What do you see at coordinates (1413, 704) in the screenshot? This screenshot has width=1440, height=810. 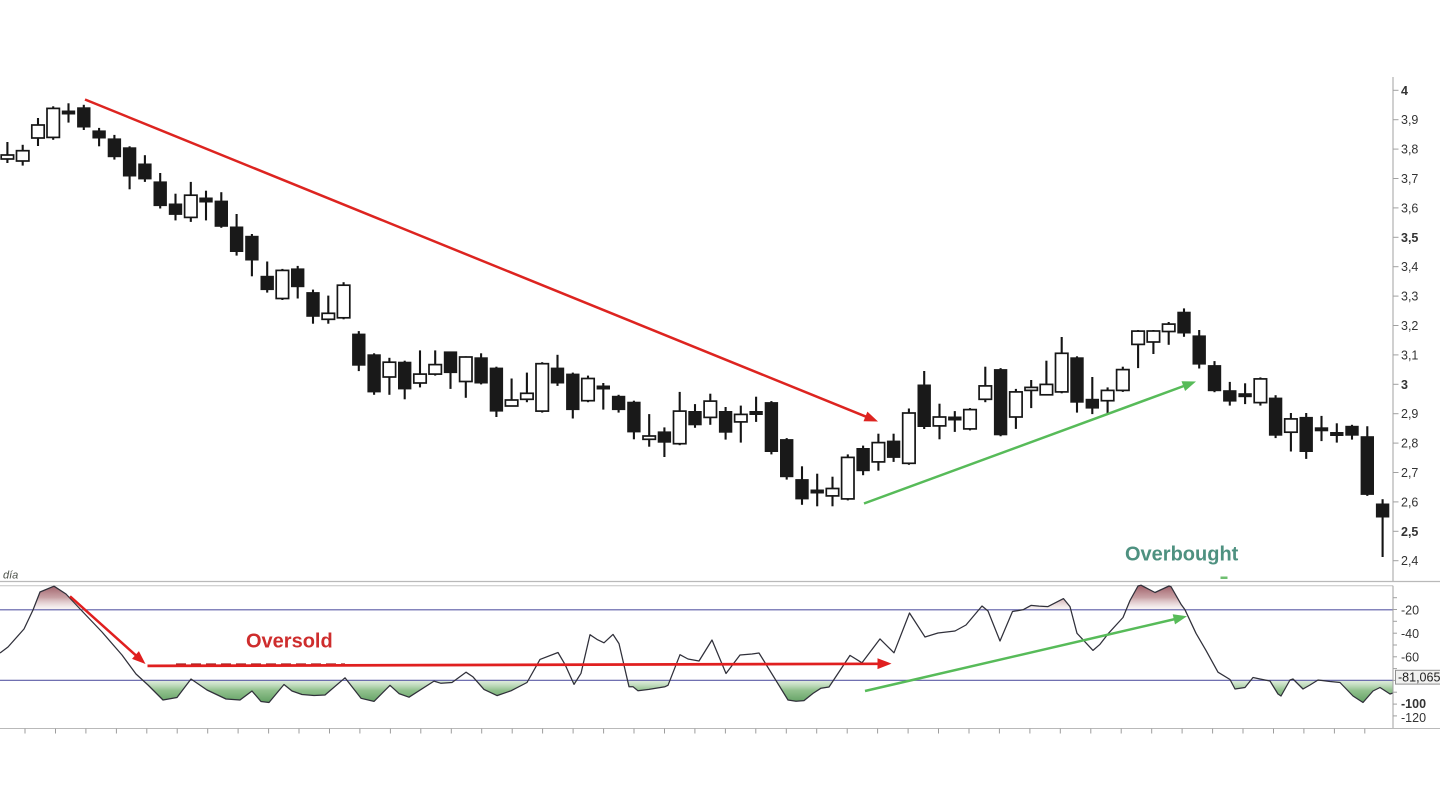 I see `svg-text: -100` at bounding box center [1413, 704].